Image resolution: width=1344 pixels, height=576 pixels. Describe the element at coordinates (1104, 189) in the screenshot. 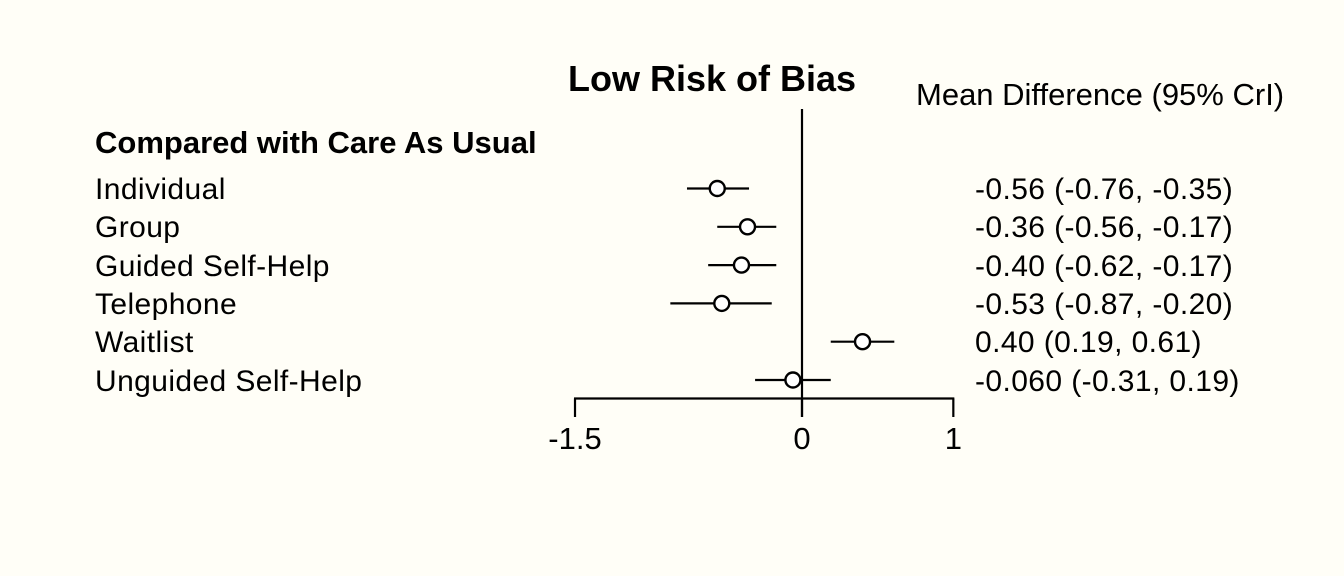

I see `row-value-individual: -0.56 (-0.76, -0.35)` at that location.